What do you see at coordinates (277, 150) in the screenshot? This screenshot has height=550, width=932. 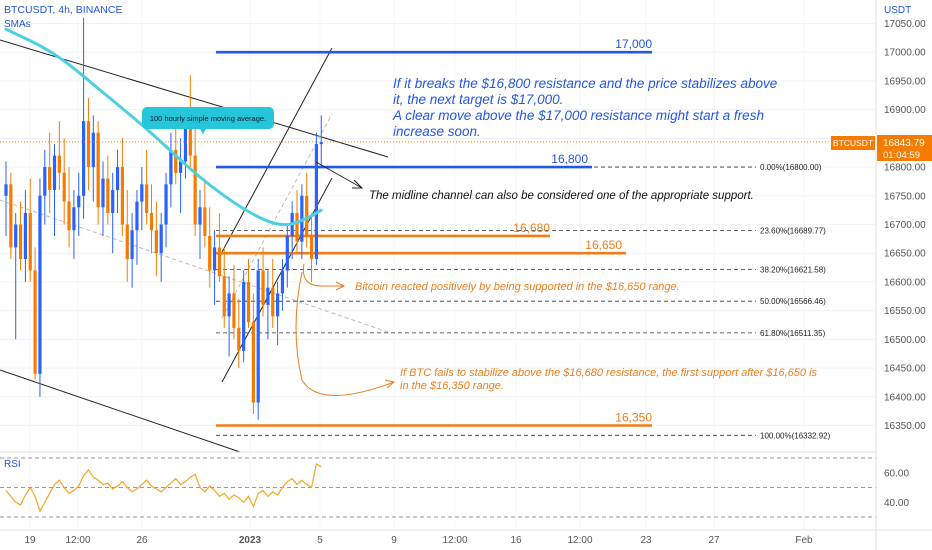 I see `ascending-channel-upper` at bounding box center [277, 150].